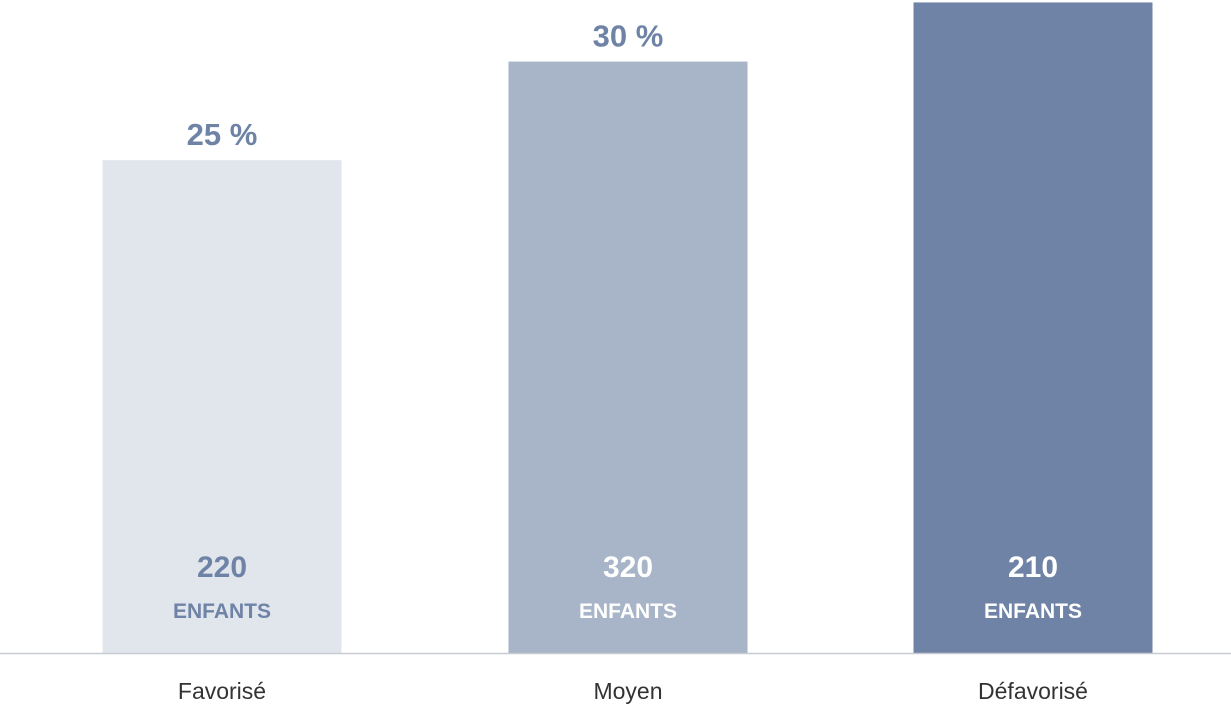  I want to click on data-label-count: 320, so click(628, 567).